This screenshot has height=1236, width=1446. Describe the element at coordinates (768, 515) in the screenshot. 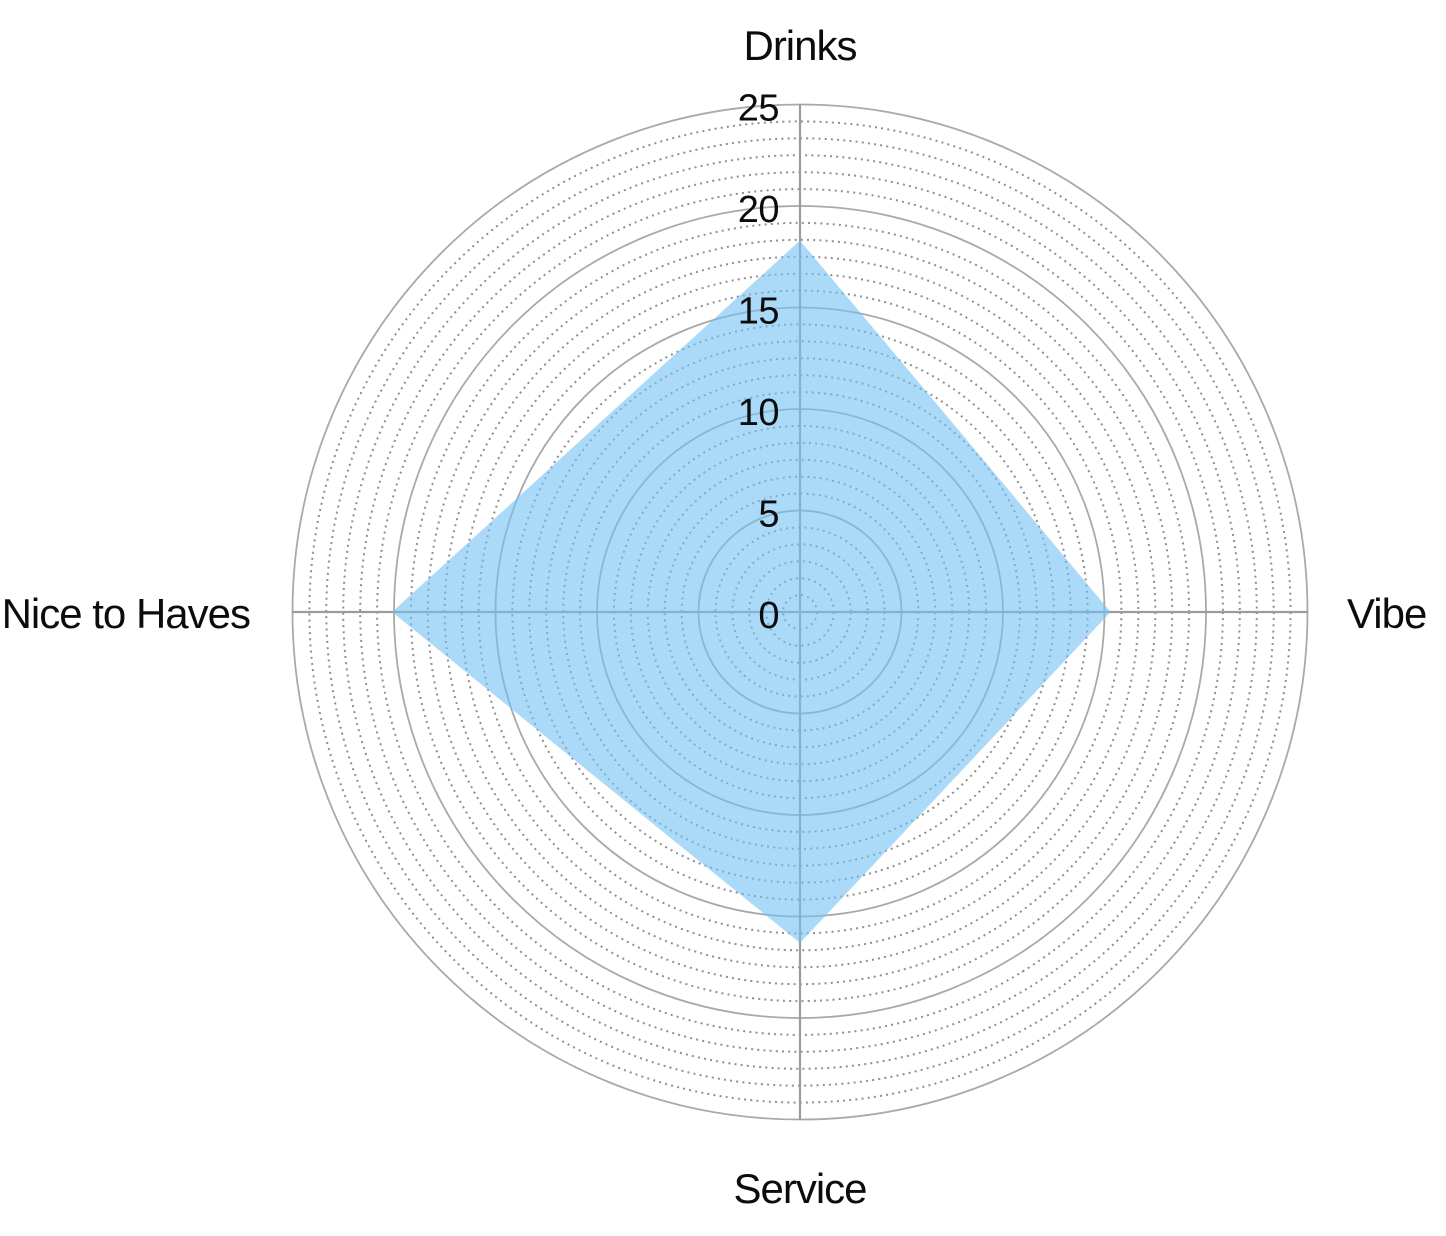

I see `radial-tick-5: 5` at that location.